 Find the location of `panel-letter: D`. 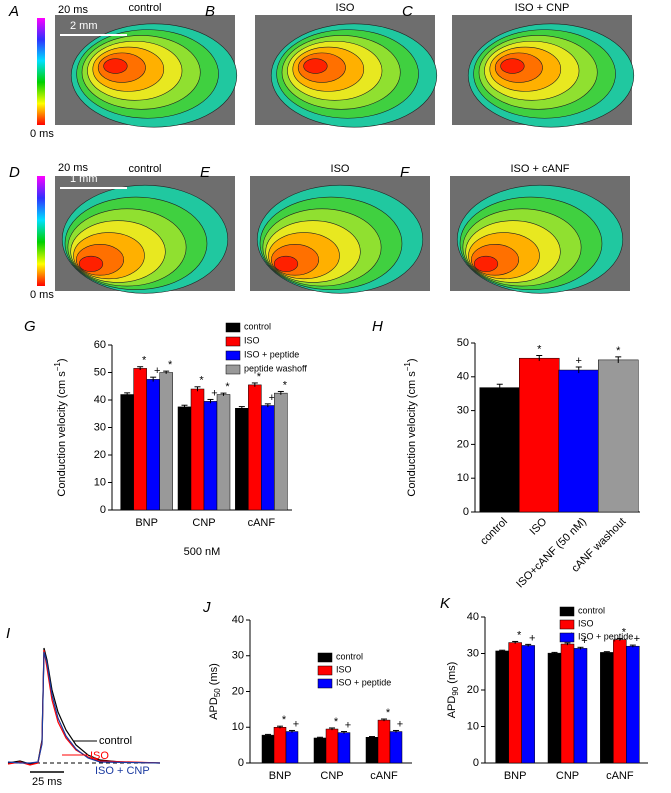

panel-letter: D is located at coordinates (14, 172).